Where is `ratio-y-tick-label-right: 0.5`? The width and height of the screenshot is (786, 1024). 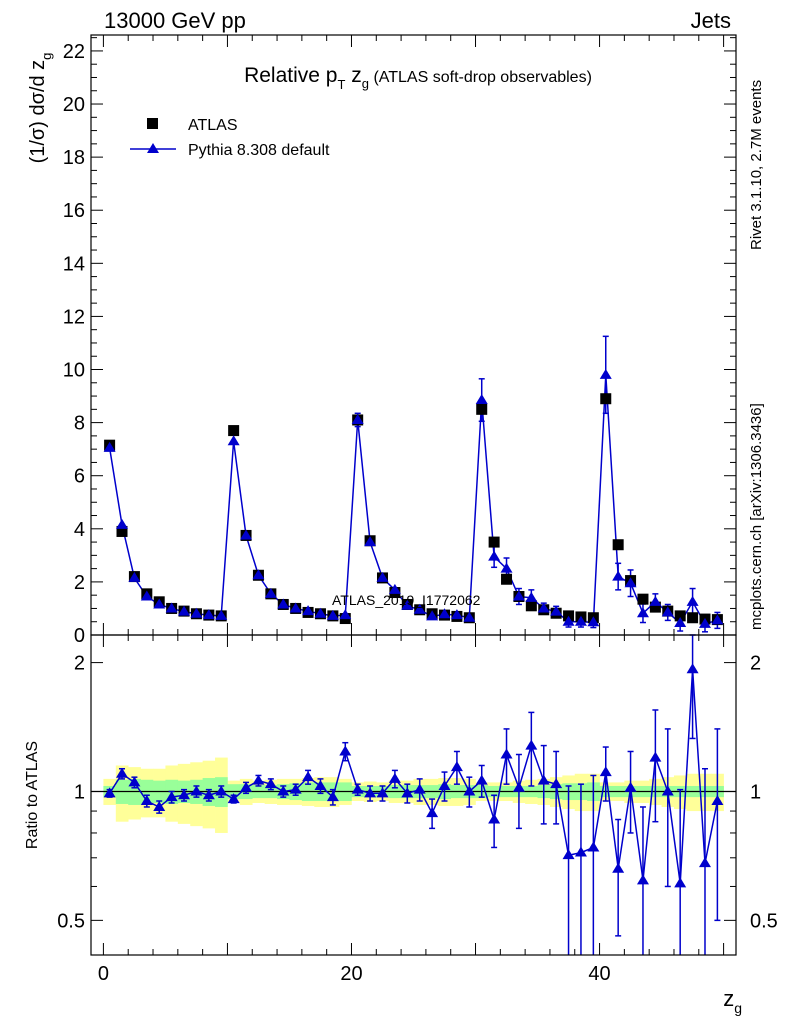
ratio-y-tick-label-right: 0.5 is located at coordinates (764, 921).